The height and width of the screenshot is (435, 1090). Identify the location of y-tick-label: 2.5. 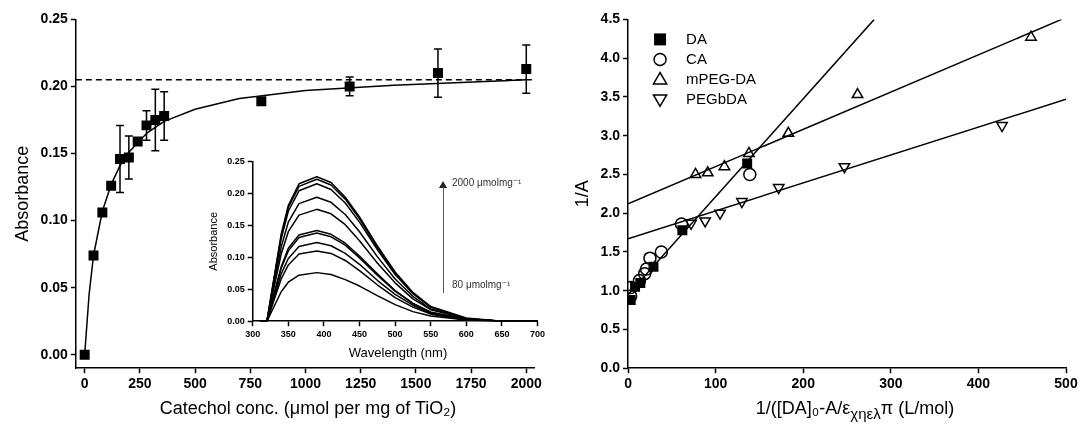
(610, 173).